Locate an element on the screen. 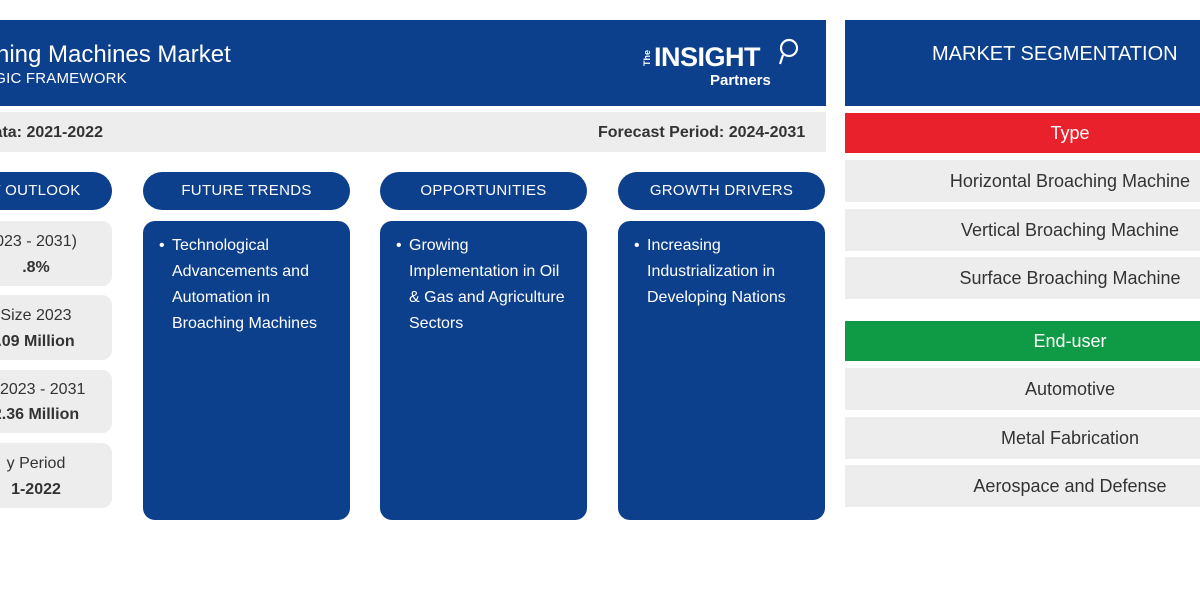 Image resolution: width=1200 pixels, height=600 pixels. segment-surface-broaching: Surface Broaching Machine is located at coordinates (1022, 278).